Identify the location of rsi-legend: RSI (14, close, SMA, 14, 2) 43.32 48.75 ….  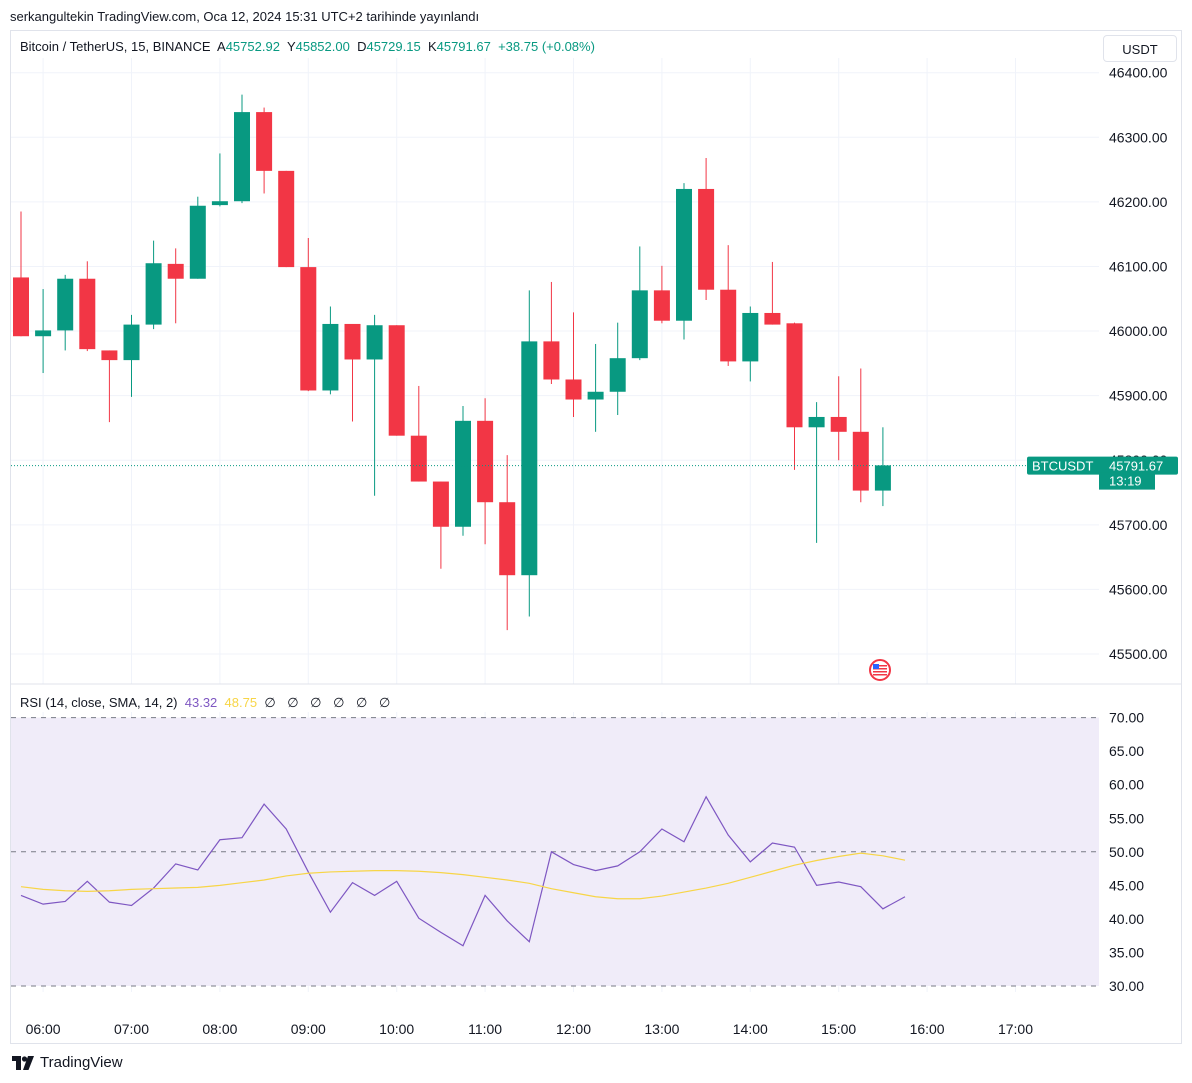
(207, 703).